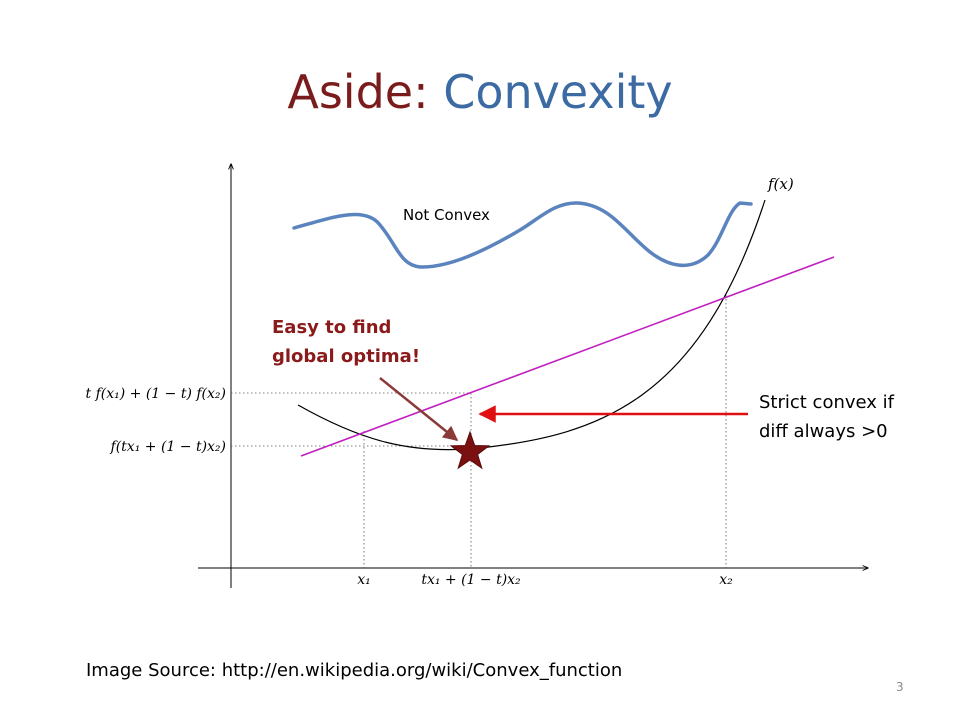  Describe the element at coordinates (827, 402) in the screenshot. I see `strict-label-line1: Strict convex if` at that location.